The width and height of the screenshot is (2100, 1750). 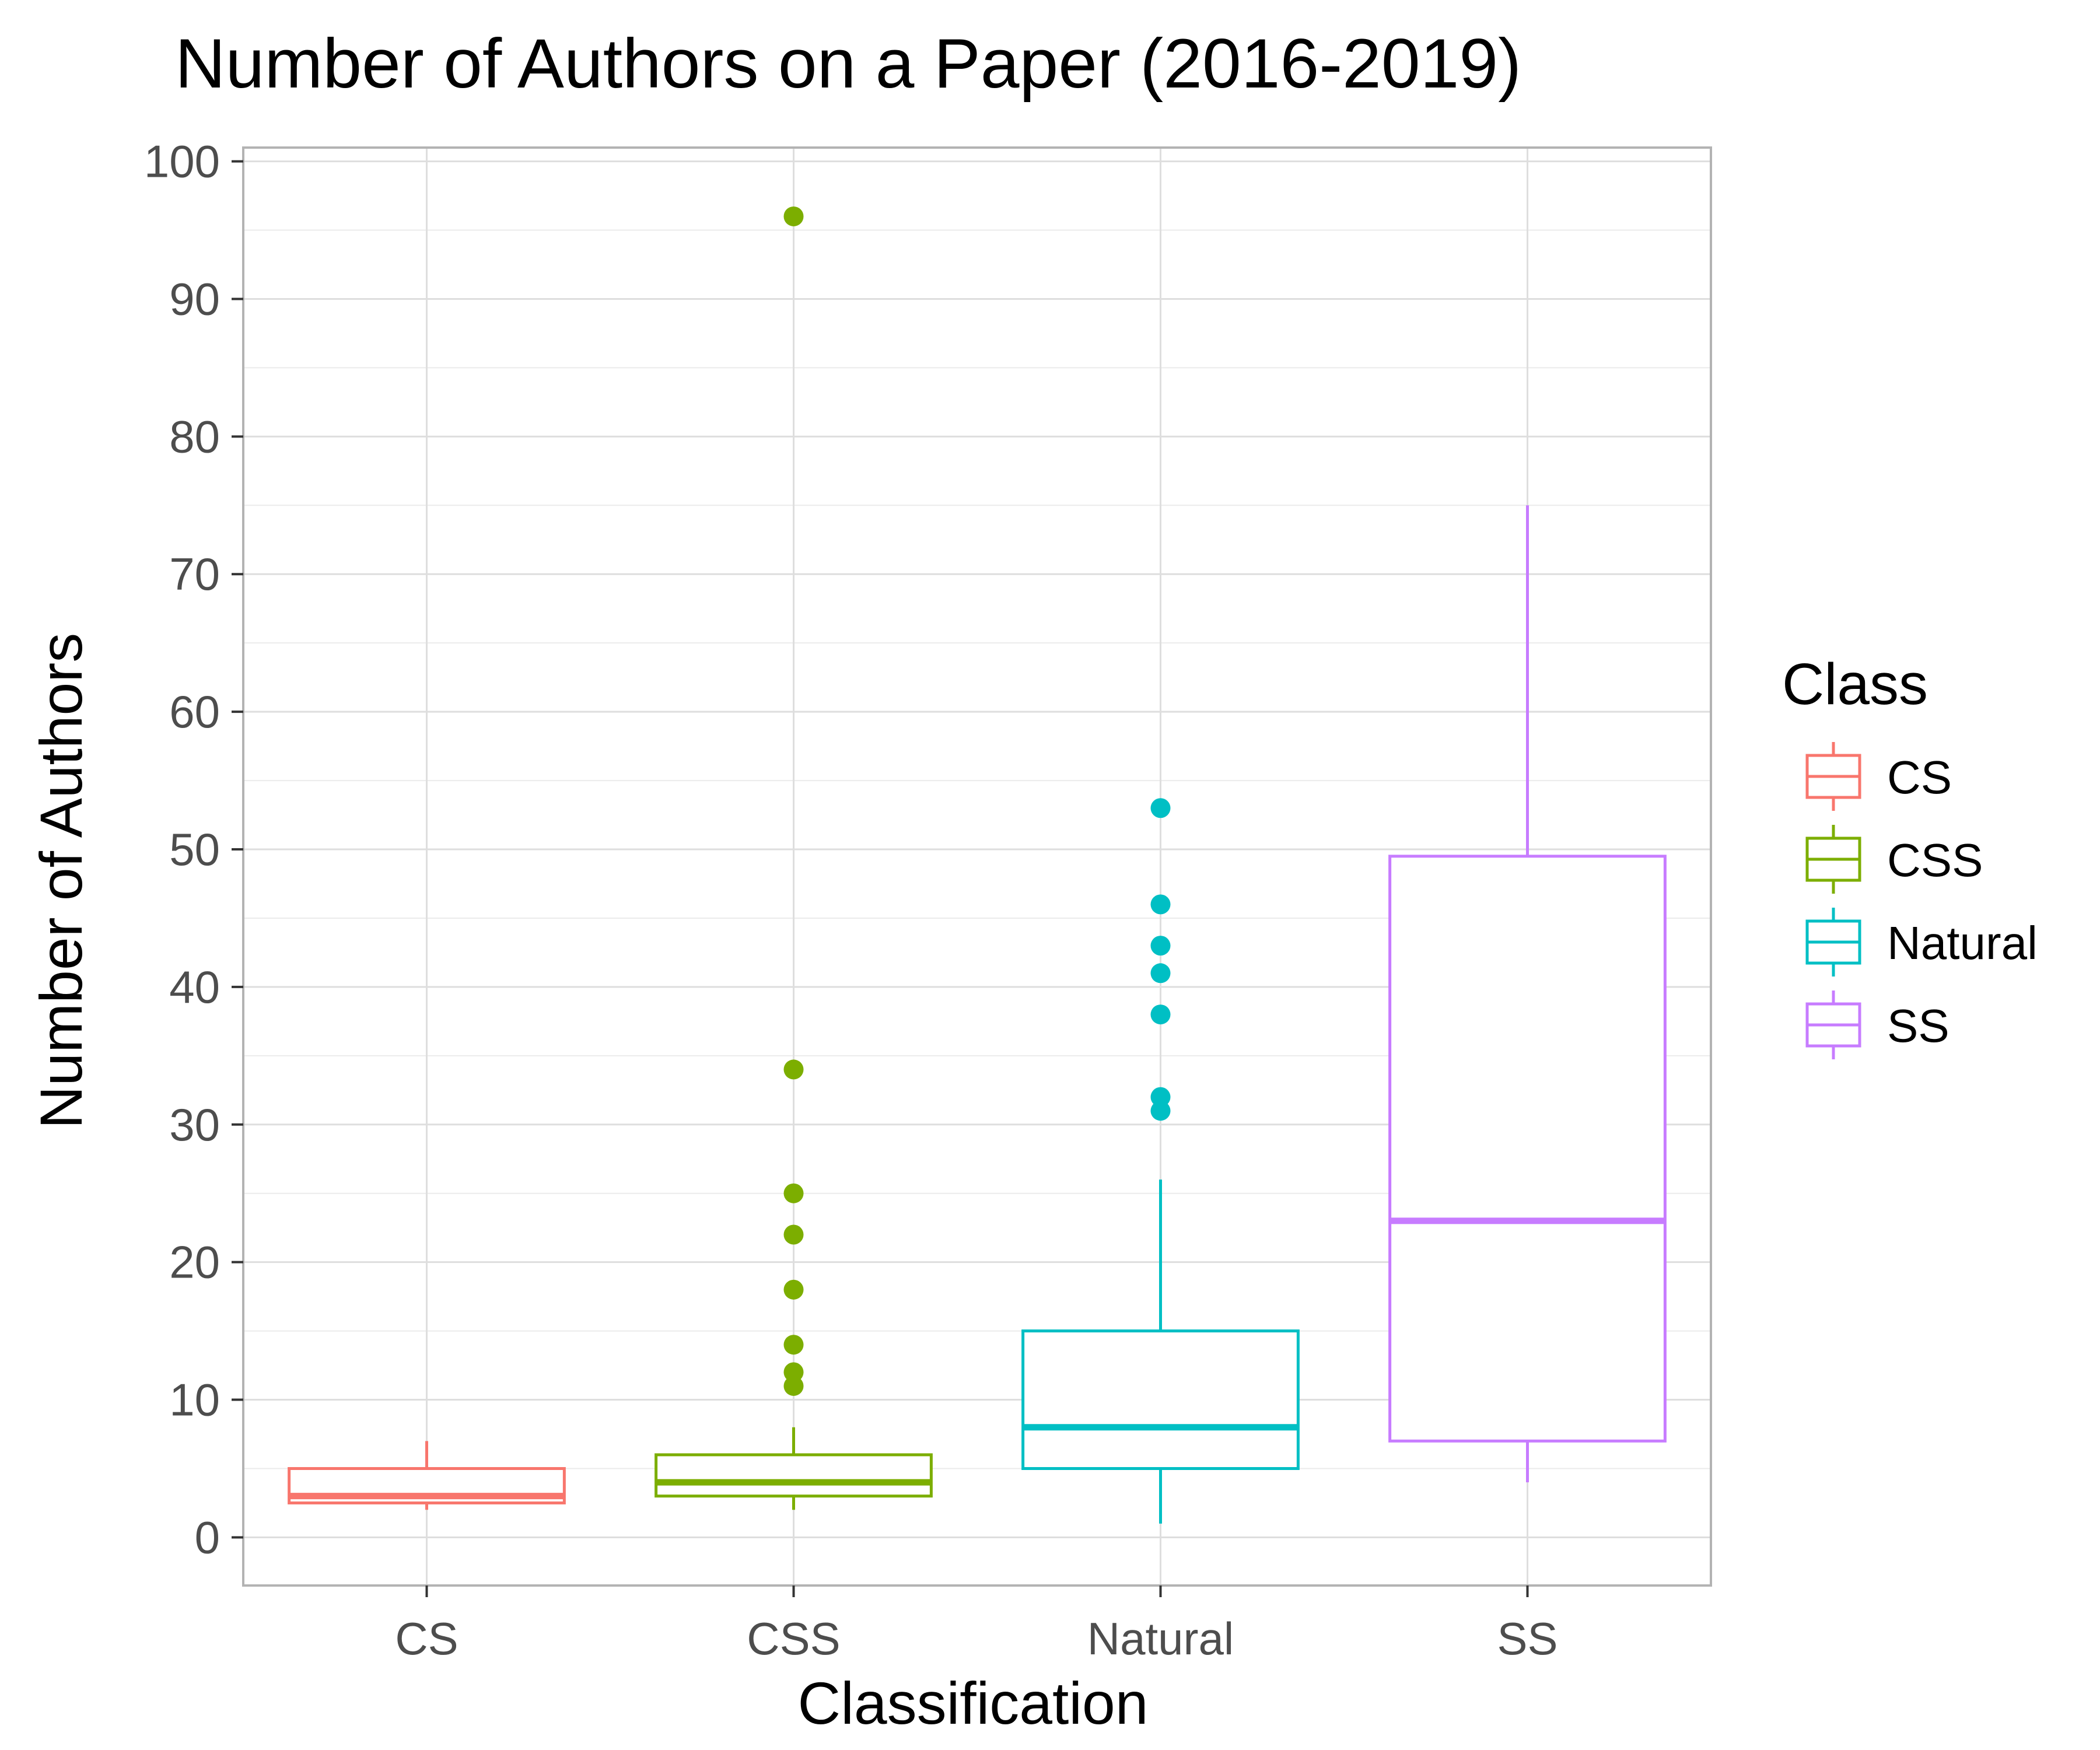 What do you see at coordinates (1160, 1638) in the screenshot?
I see `x-tick-label: Natural` at bounding box center [1160, 1638].